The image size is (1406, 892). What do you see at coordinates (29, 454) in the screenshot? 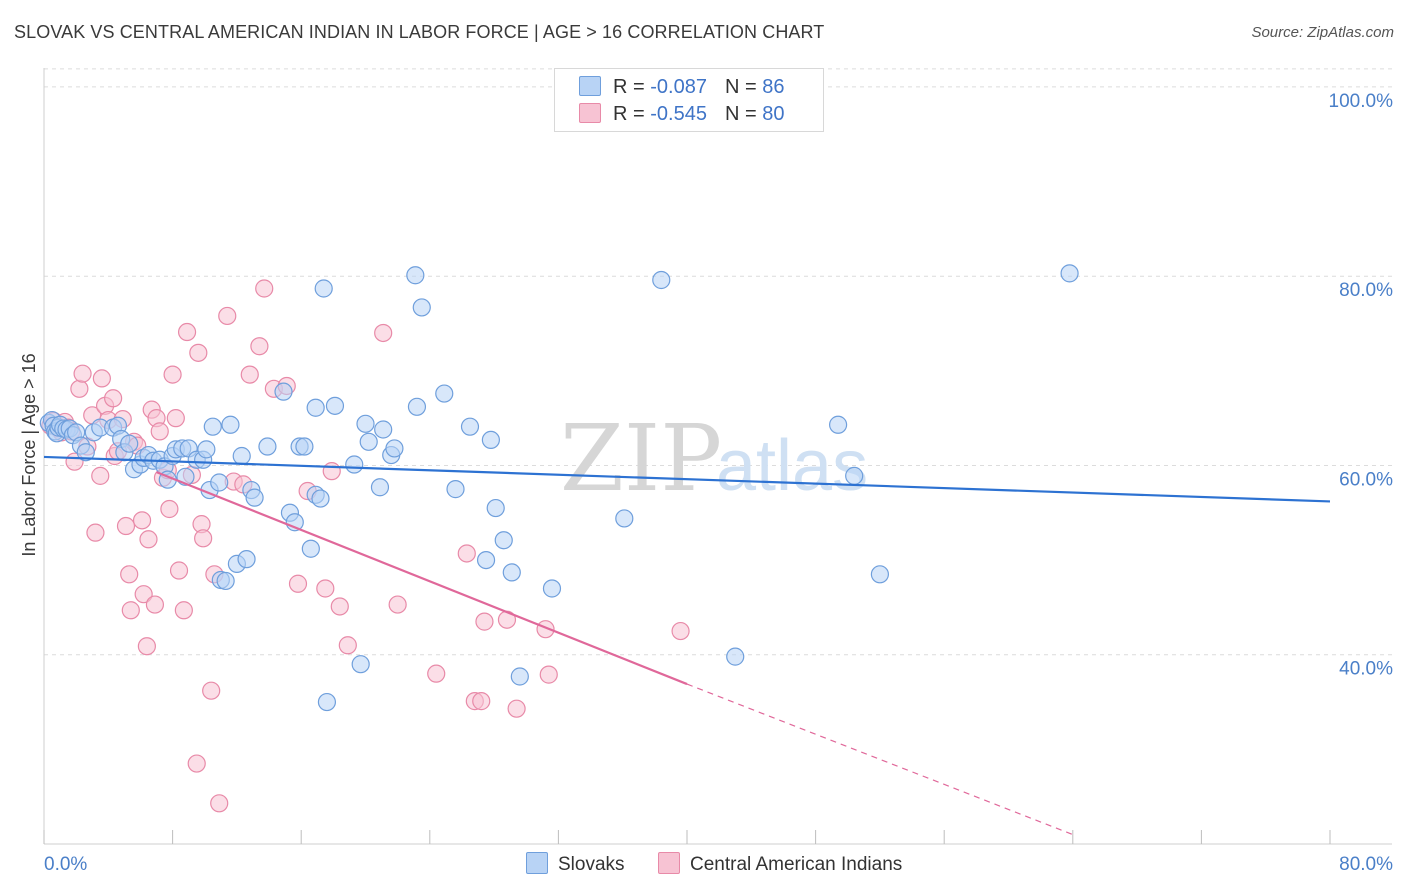
I see `y-axis-label: In Labor Force | Age > 16` at bounding box center [29, 454].